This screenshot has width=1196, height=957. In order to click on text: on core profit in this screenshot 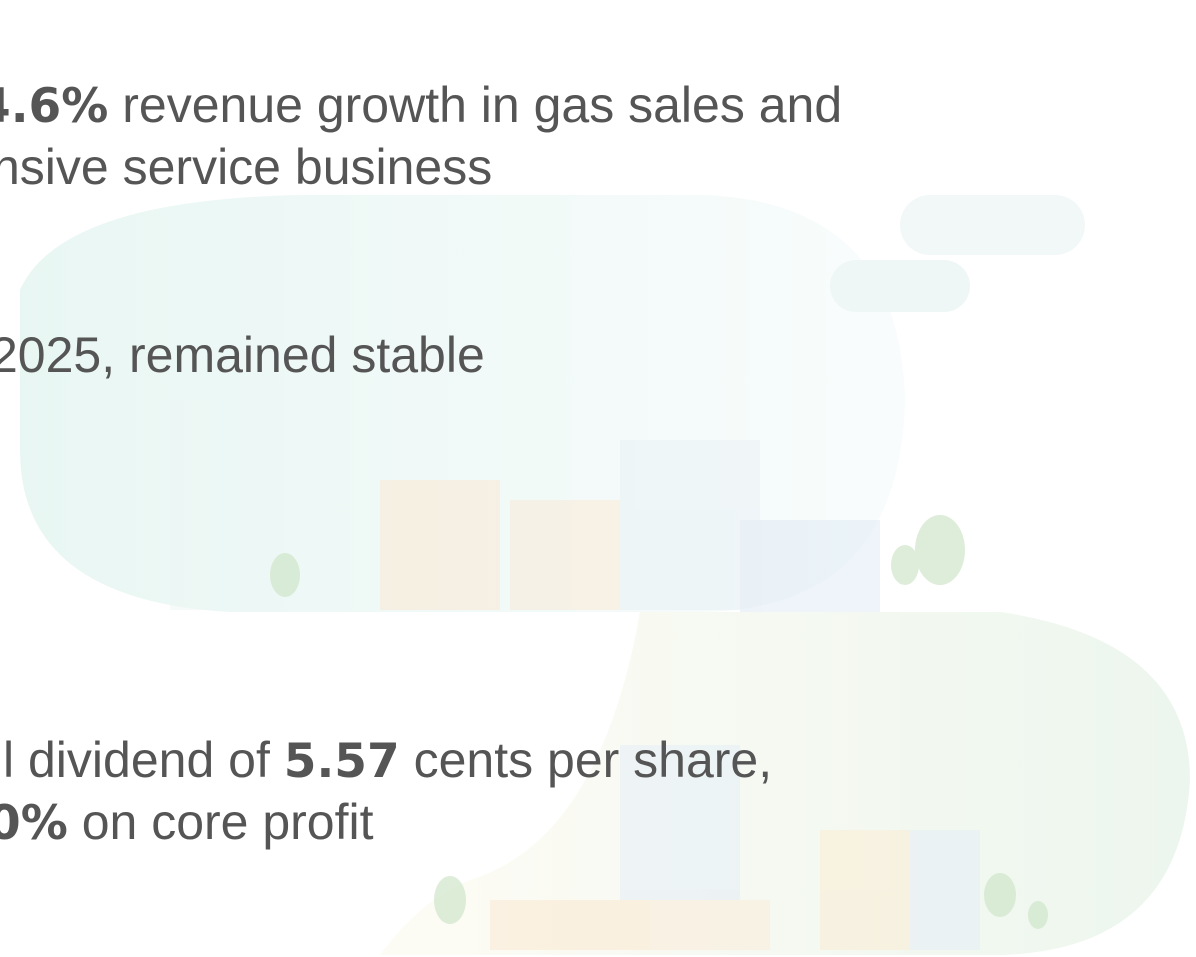, I will do `click(220, 822)`.